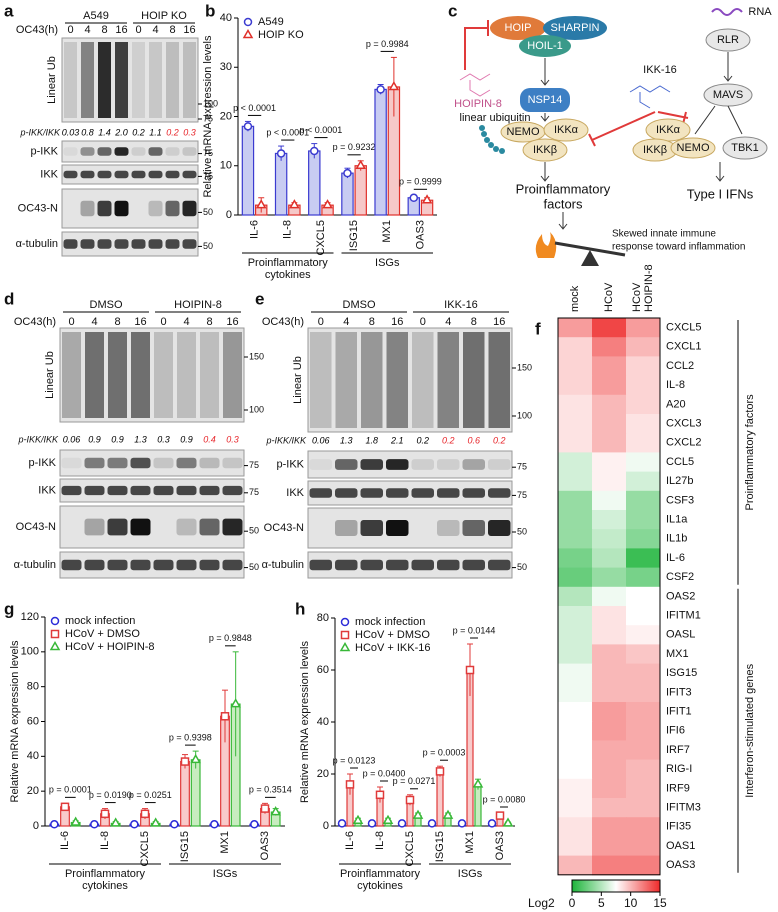 This screenshot has height=912, width=778. I want to click on ratio: 0.8, so click(87, 132).